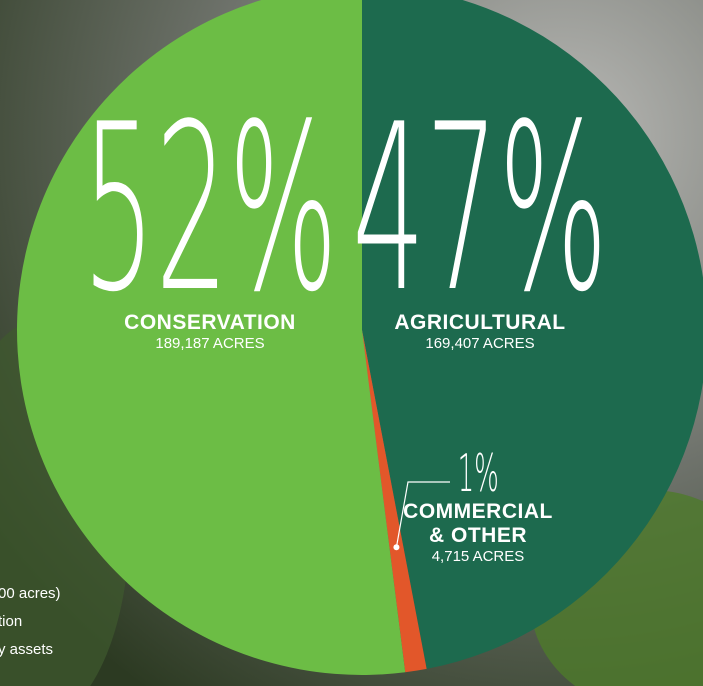  Describe the element at coordinates (210, 322) in the screenshot. I see `category-label: CONSERVATION` at that location.